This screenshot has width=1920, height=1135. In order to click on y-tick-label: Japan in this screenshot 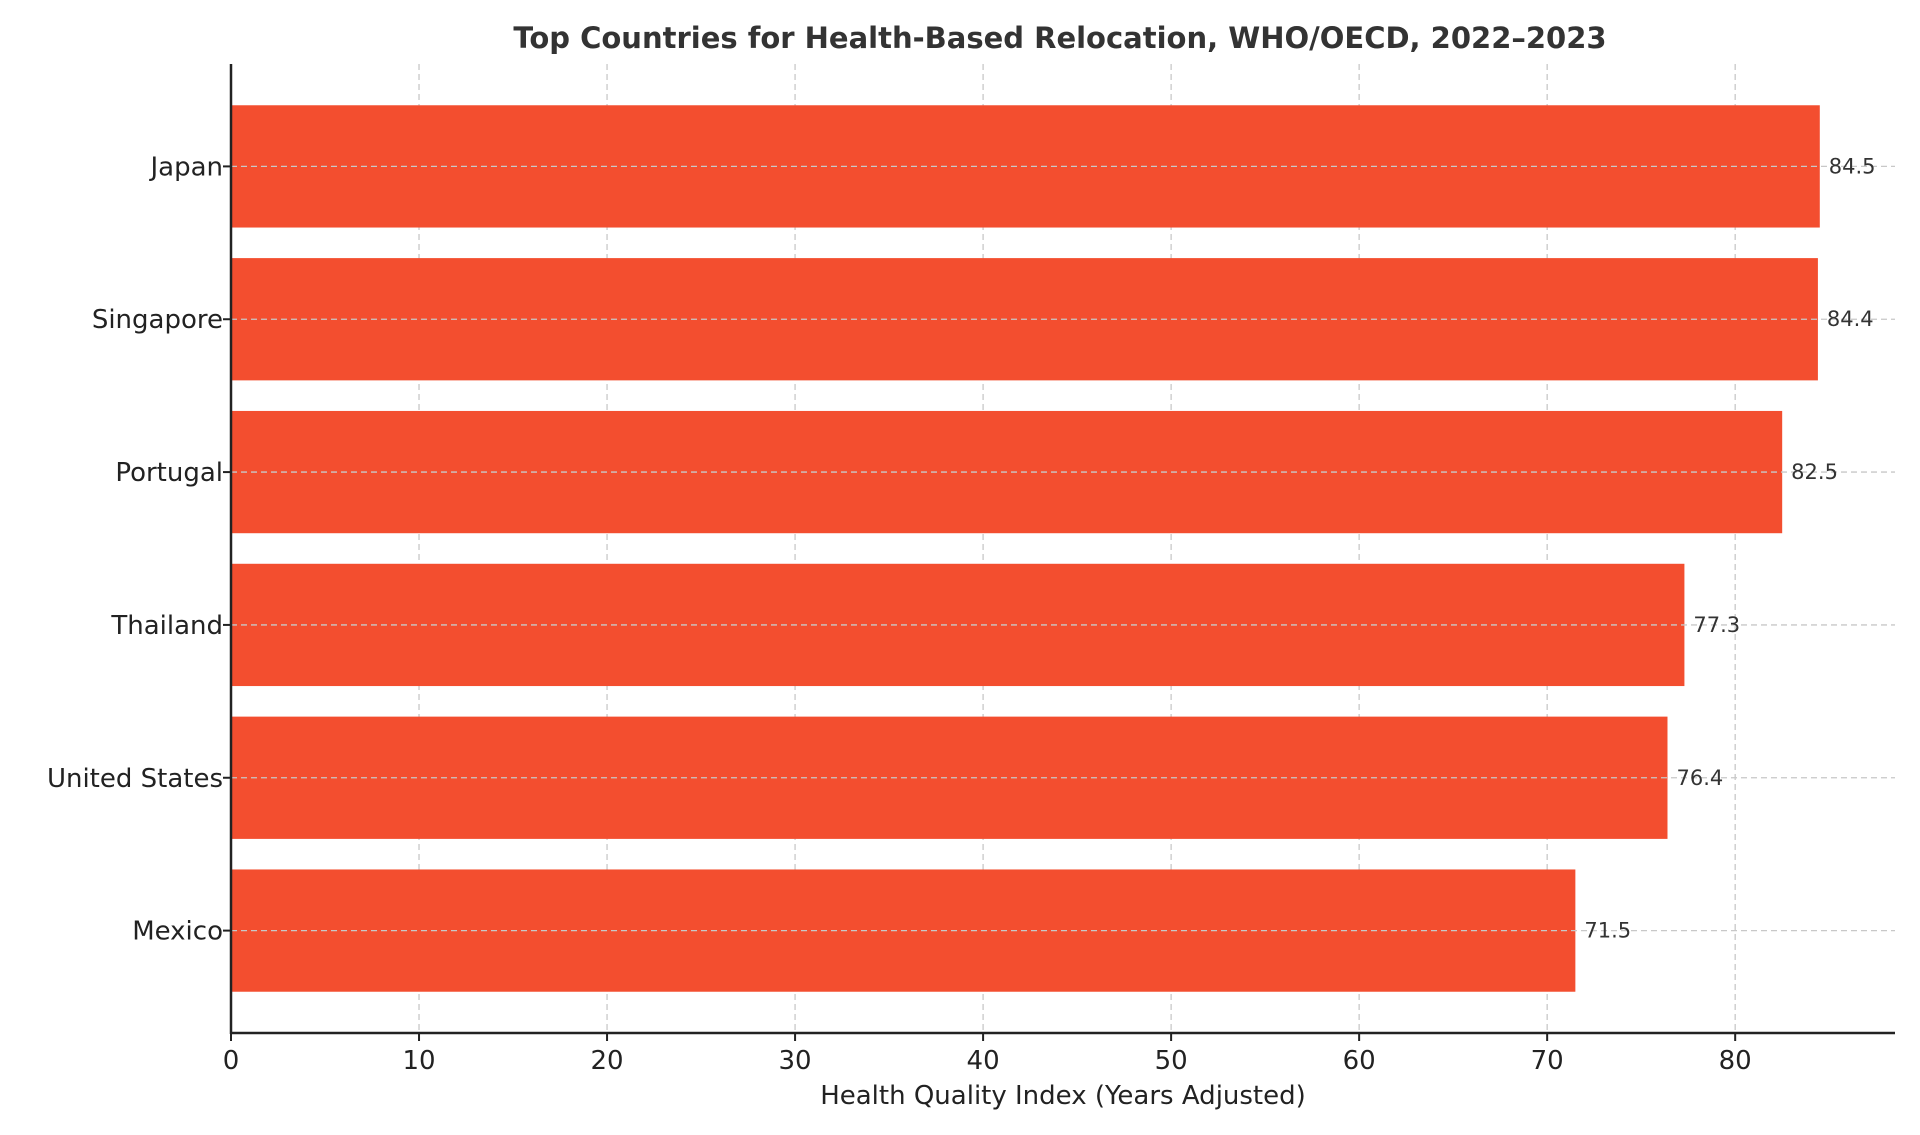, I will do `click(185, 167)`.